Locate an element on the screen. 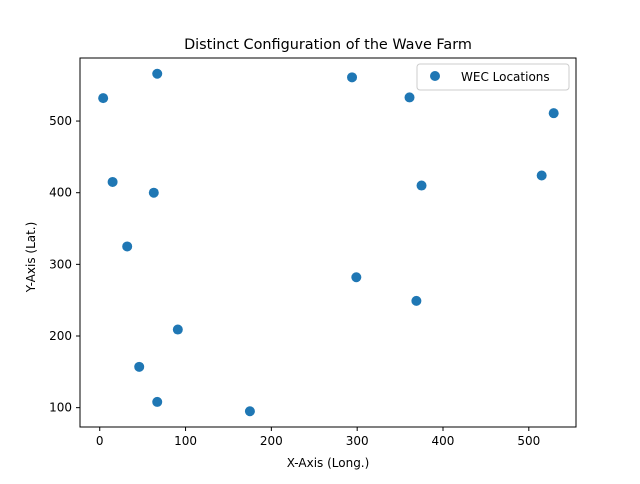 The height and width of the screenshot is (484, 640). x-tick-label: 100 is located at coordinates (185, 441).